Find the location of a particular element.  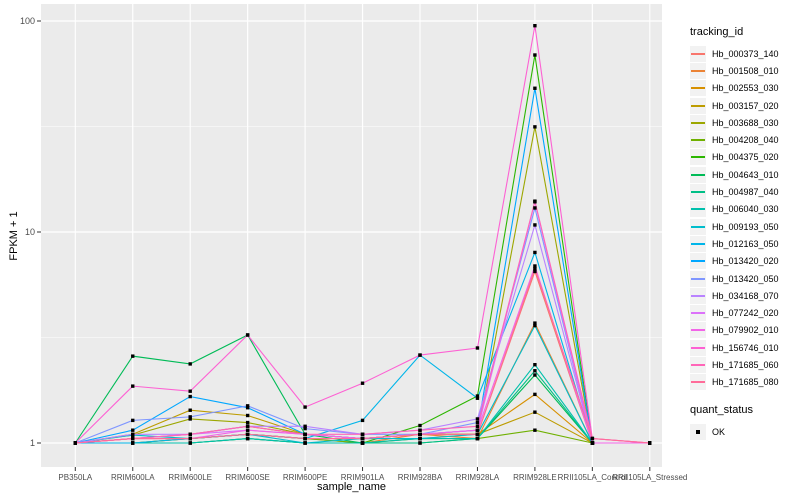

legend-entry-label: Hb_006040_030 is located at coordinates (745, 209).